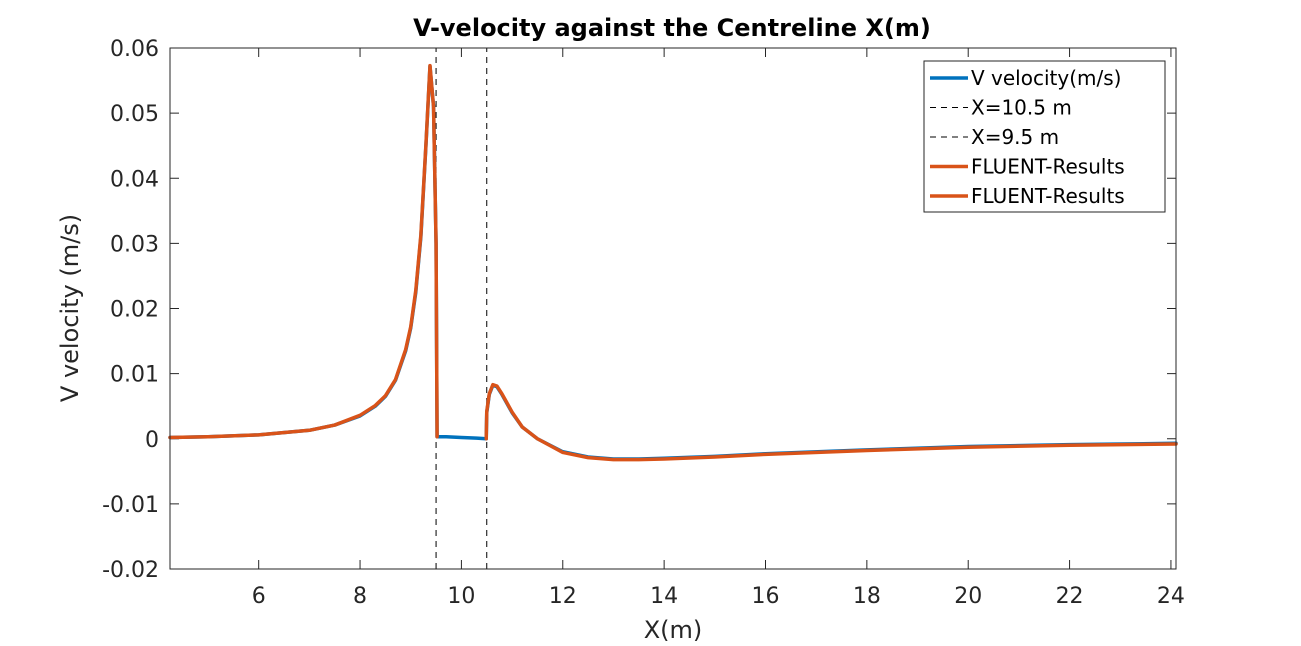 The width and height of the screenshot is (1301, 646). What do you see at coordinates (259, 596) in the screenshot?
I see `x-tick-label: 6` at bounding box center [259, 596].